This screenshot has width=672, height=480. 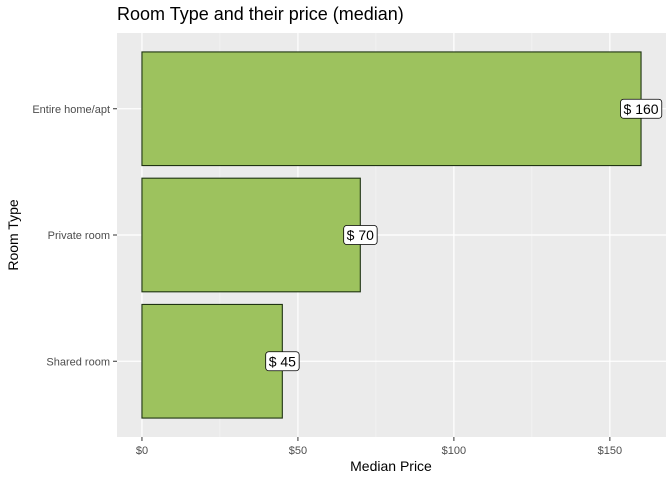 I want to click on y-tick-label: Shared room, so click(x=78, y=362).